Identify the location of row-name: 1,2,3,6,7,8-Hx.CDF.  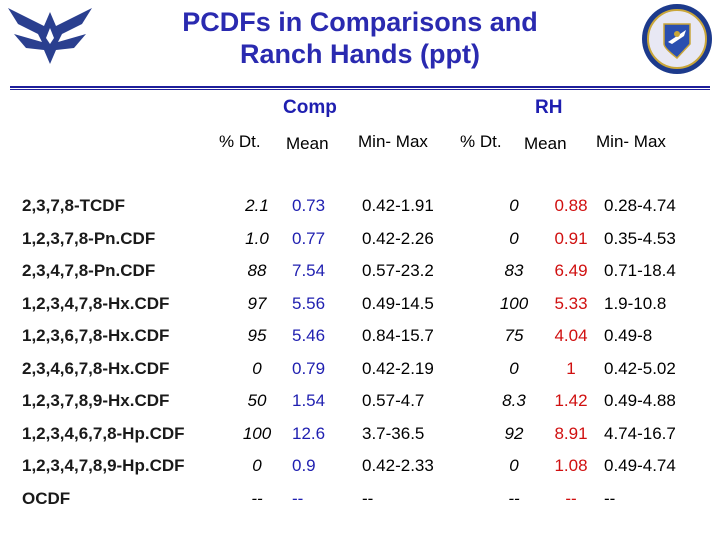
(96, 336).